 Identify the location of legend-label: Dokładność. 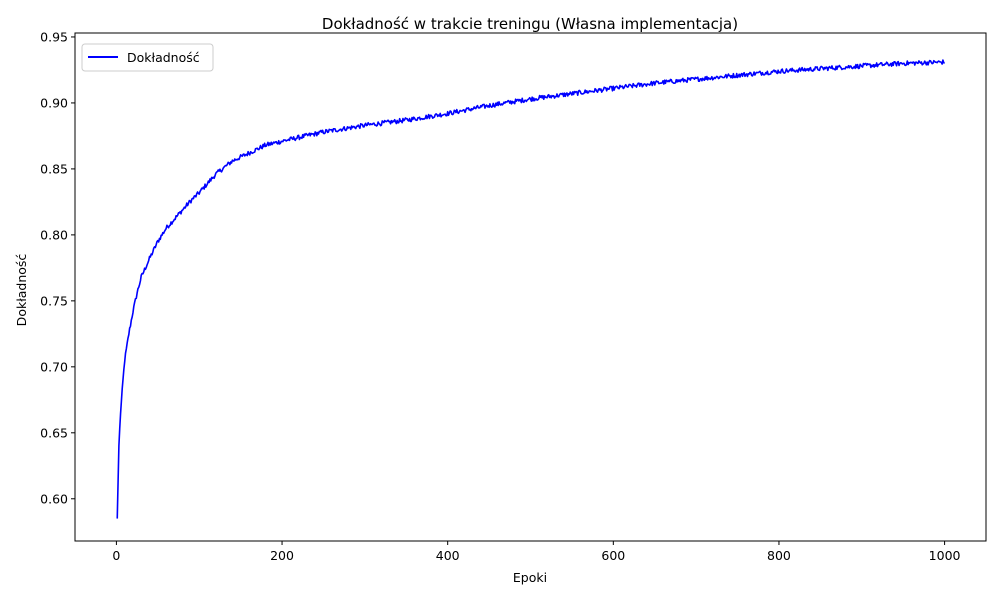
(163, 57).